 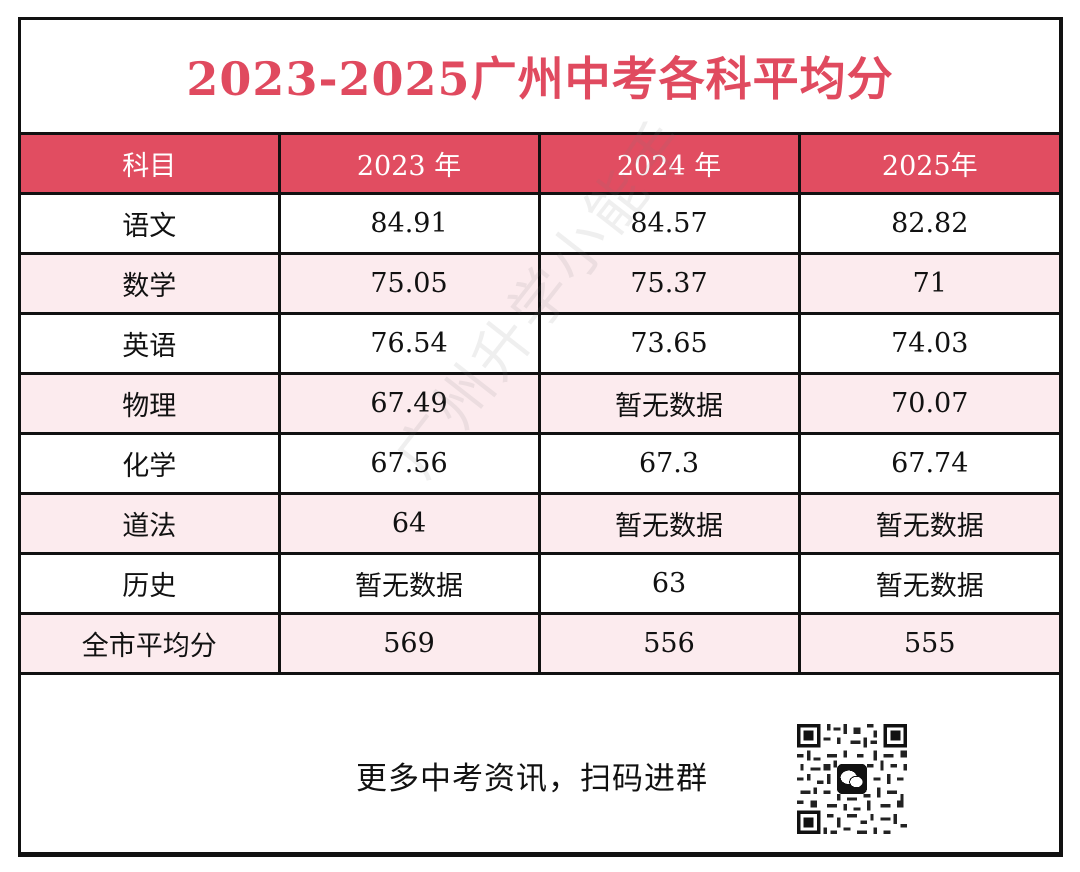 I want to click on cell-subject: 物理, so click(x=151, y=403).